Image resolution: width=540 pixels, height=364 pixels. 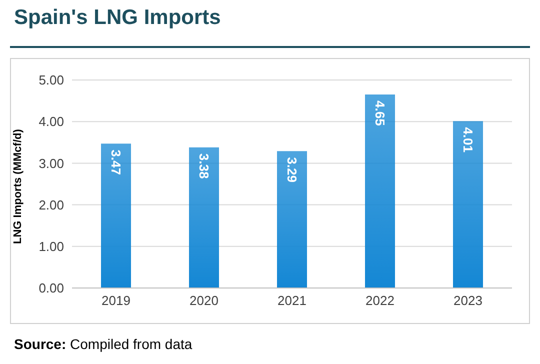 I want to click on y-tick-label: 4.00, so click(x=51, y=122).